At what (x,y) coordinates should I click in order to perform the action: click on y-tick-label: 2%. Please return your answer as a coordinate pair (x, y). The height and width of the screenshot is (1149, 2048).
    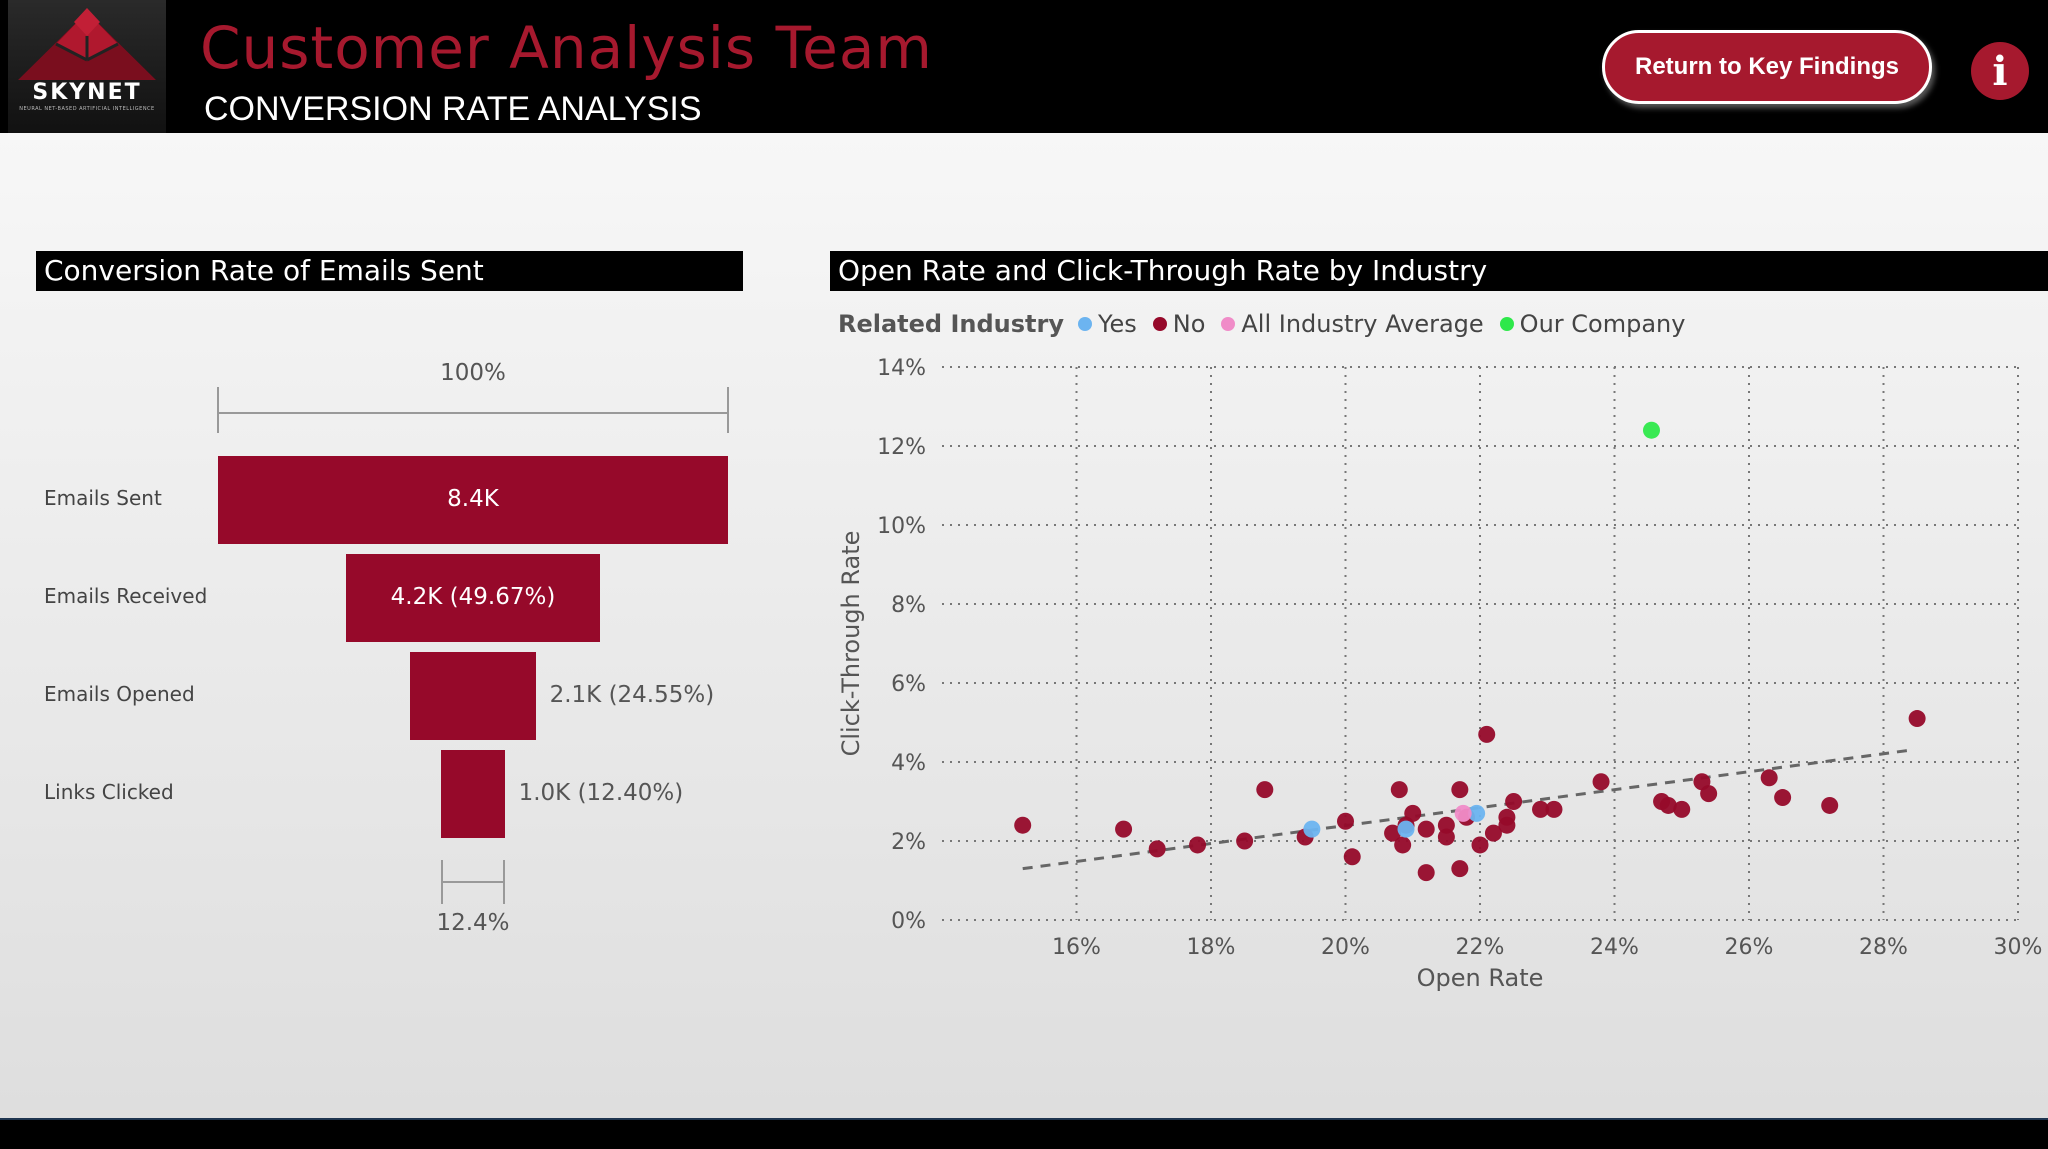
    Looking at the image, I should click on (908, 842).